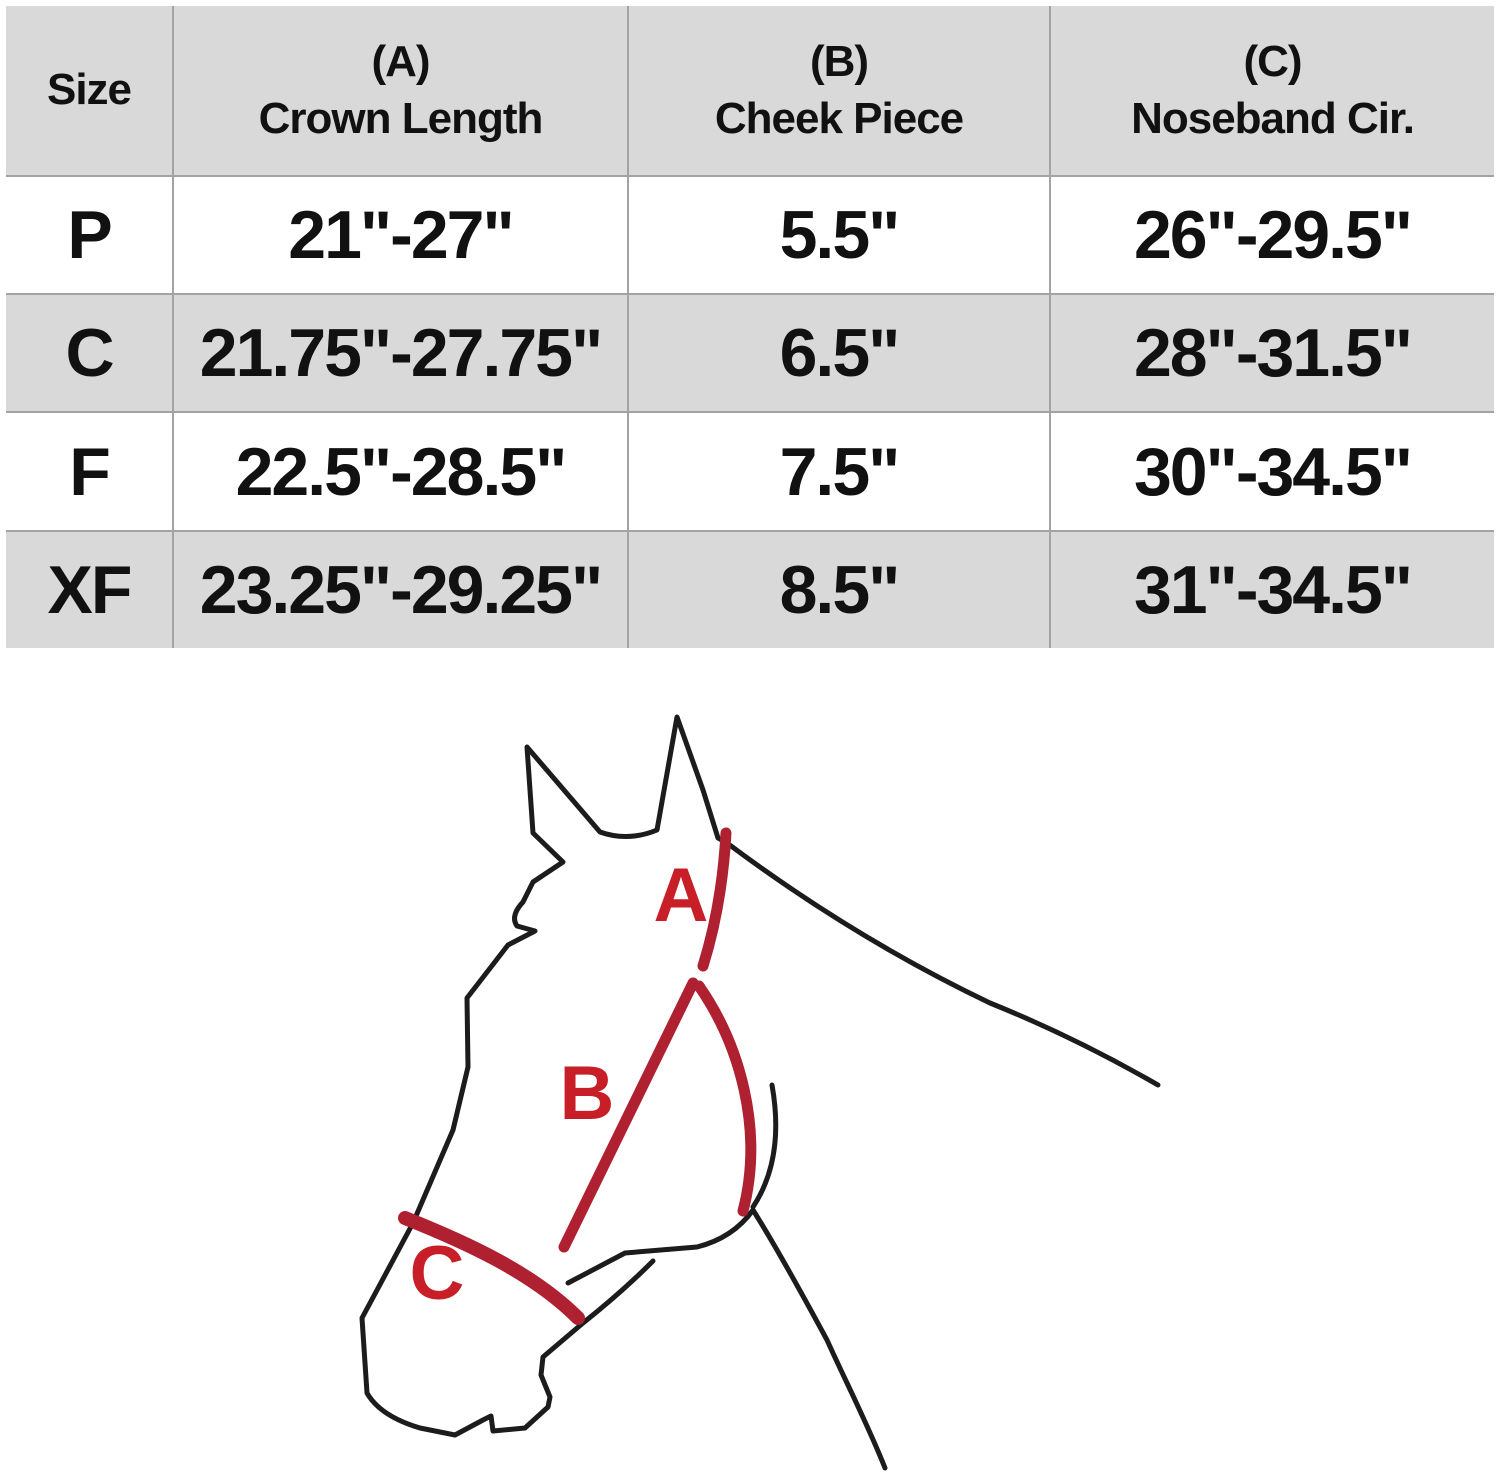 The image size is (1500, 1478). I want to click on header-line: (A), so click(400, 62).